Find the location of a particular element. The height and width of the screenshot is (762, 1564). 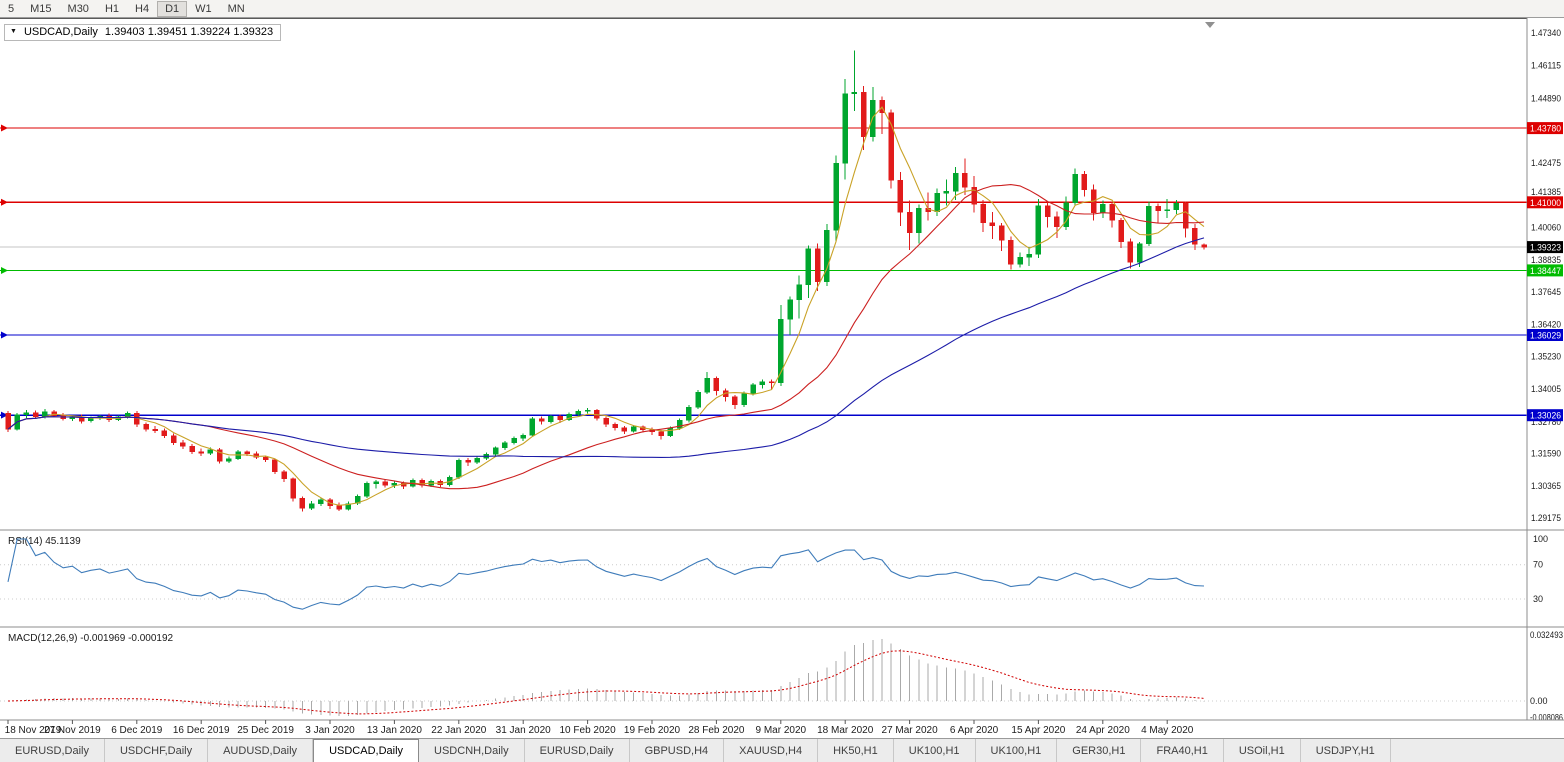

timeframe-button-5: 5 is located at coordinates (11, 8).